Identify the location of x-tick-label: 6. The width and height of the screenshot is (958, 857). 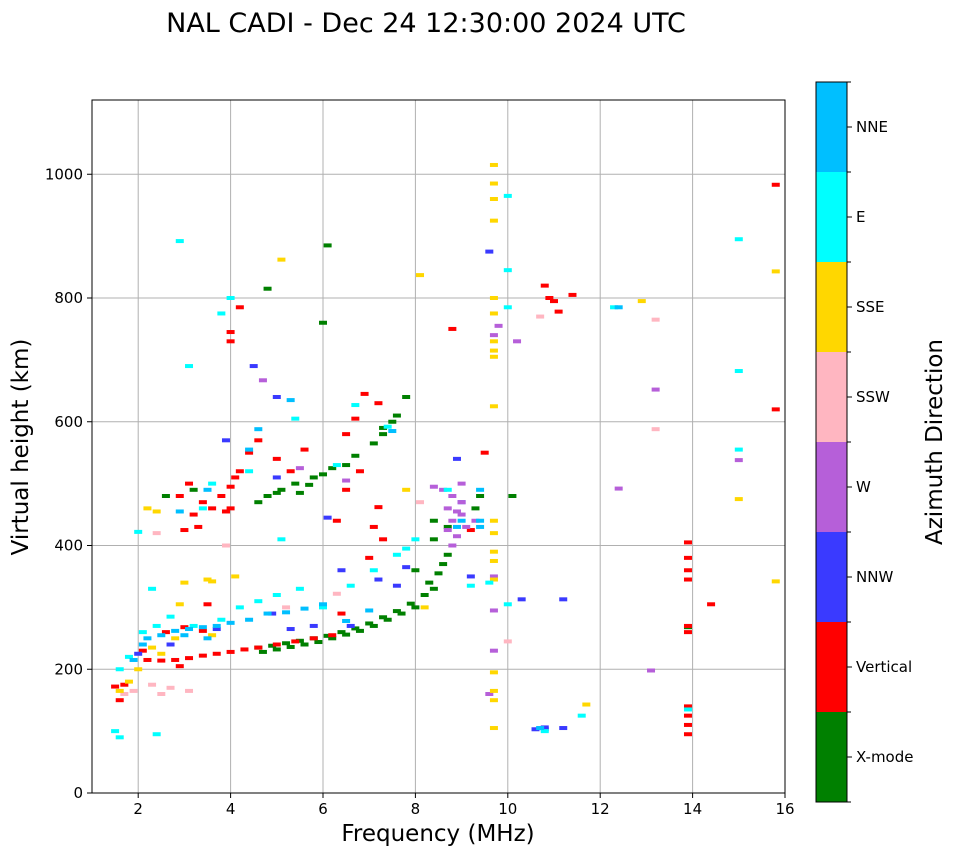
(323, 809).